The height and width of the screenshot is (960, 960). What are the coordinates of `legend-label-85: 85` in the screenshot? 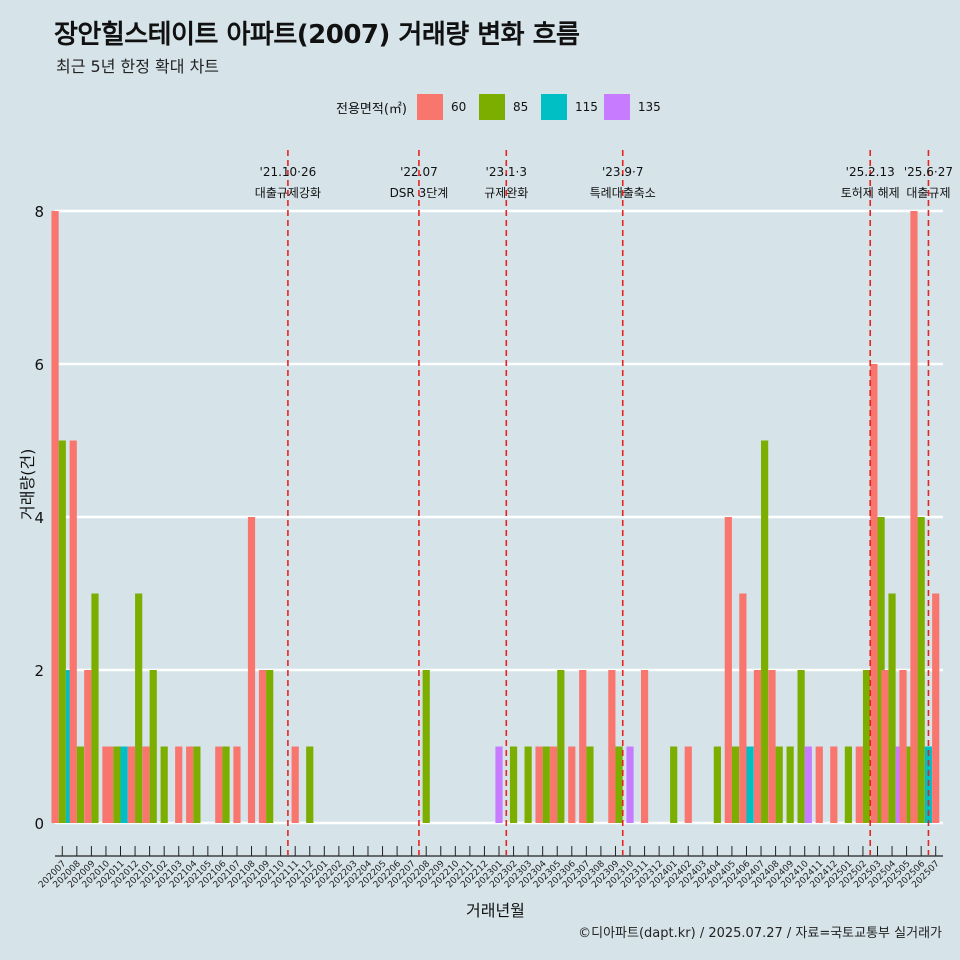 It's located at (520, 107).